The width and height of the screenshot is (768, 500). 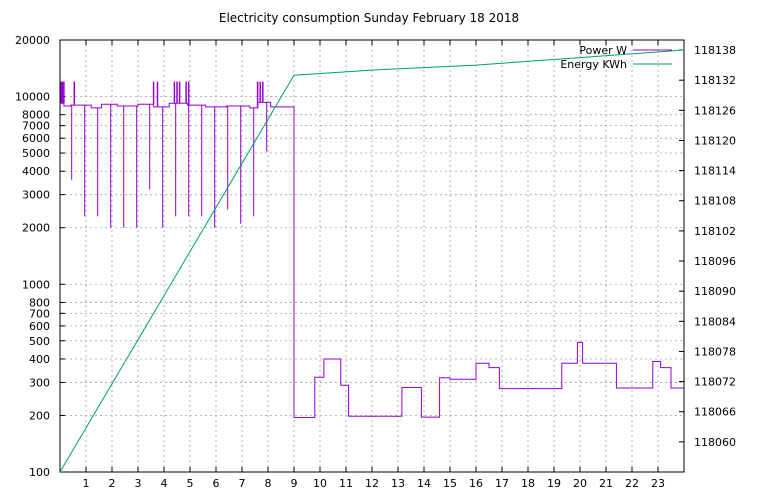 I want to click on y-right-tick-label: 118084, so click(x=715, y=321).